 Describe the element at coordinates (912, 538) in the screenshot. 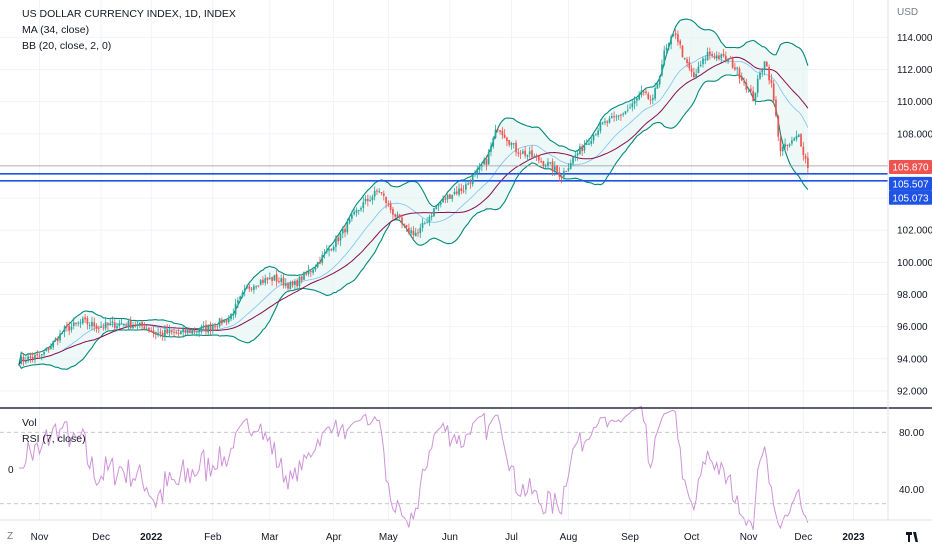

I see `tradingview-logo-icon` at that location.